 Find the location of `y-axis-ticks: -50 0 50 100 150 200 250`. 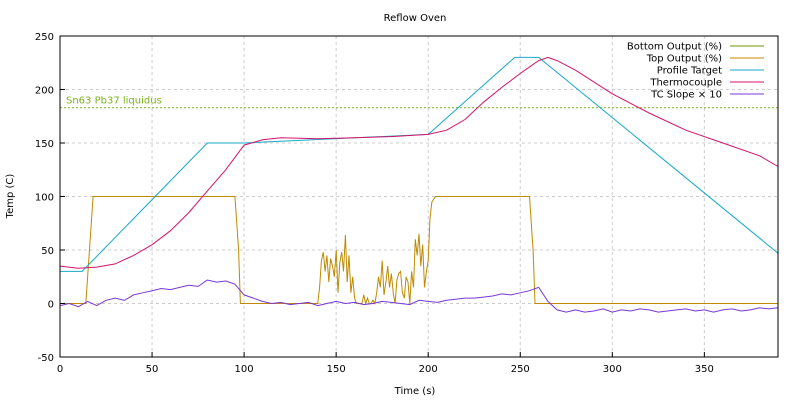

y-axis-ticks: -50 0 50 100 150 200 250 is located at coordinates (50, 198).